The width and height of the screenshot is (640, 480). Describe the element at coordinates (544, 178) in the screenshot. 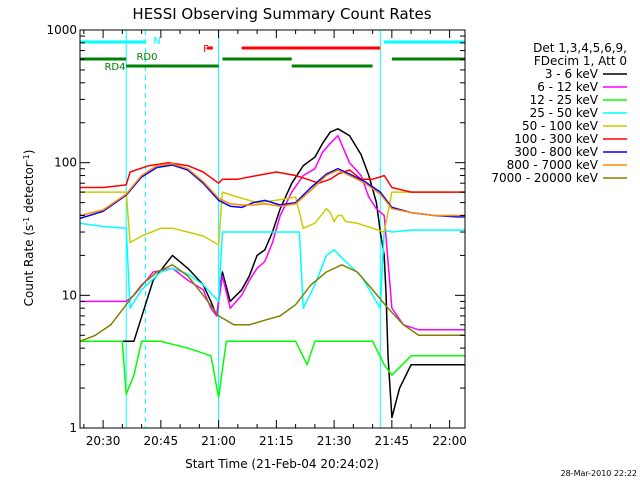

I see `legend-label-8: 7000 - 20000 keV` at that location.